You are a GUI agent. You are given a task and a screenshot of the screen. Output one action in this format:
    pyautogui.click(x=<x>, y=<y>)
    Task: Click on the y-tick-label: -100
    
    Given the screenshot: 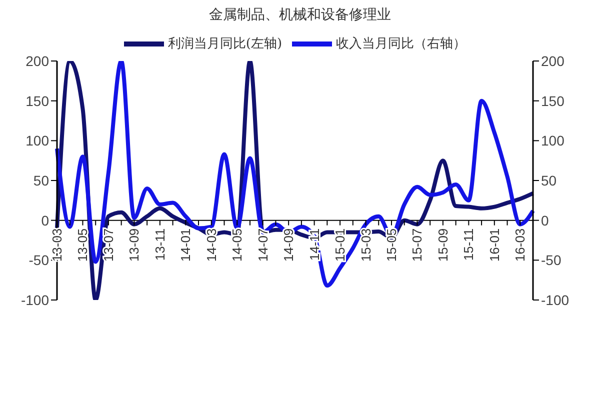 What is the action you would take?
    pyautogui.click(x=35, y=300)
    